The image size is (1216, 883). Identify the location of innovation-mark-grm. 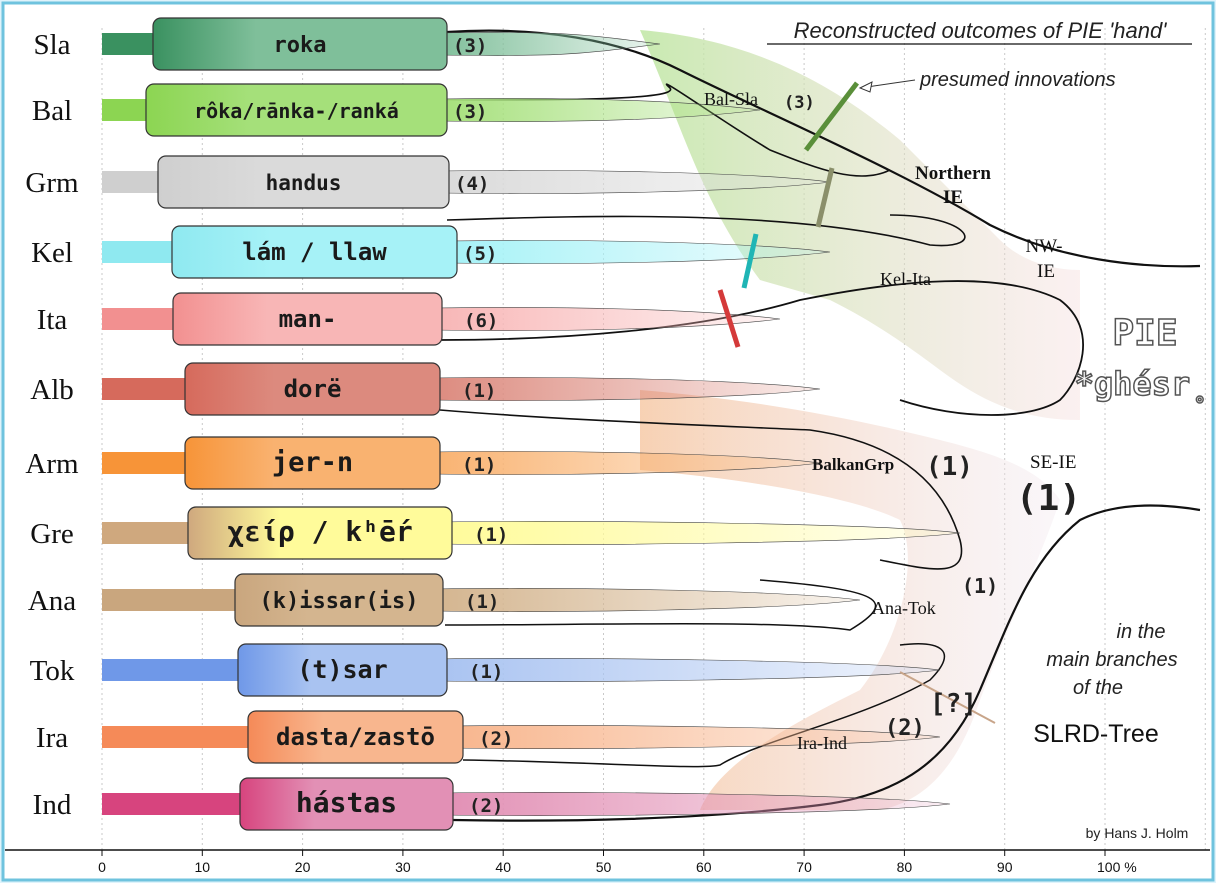
(825, 197).